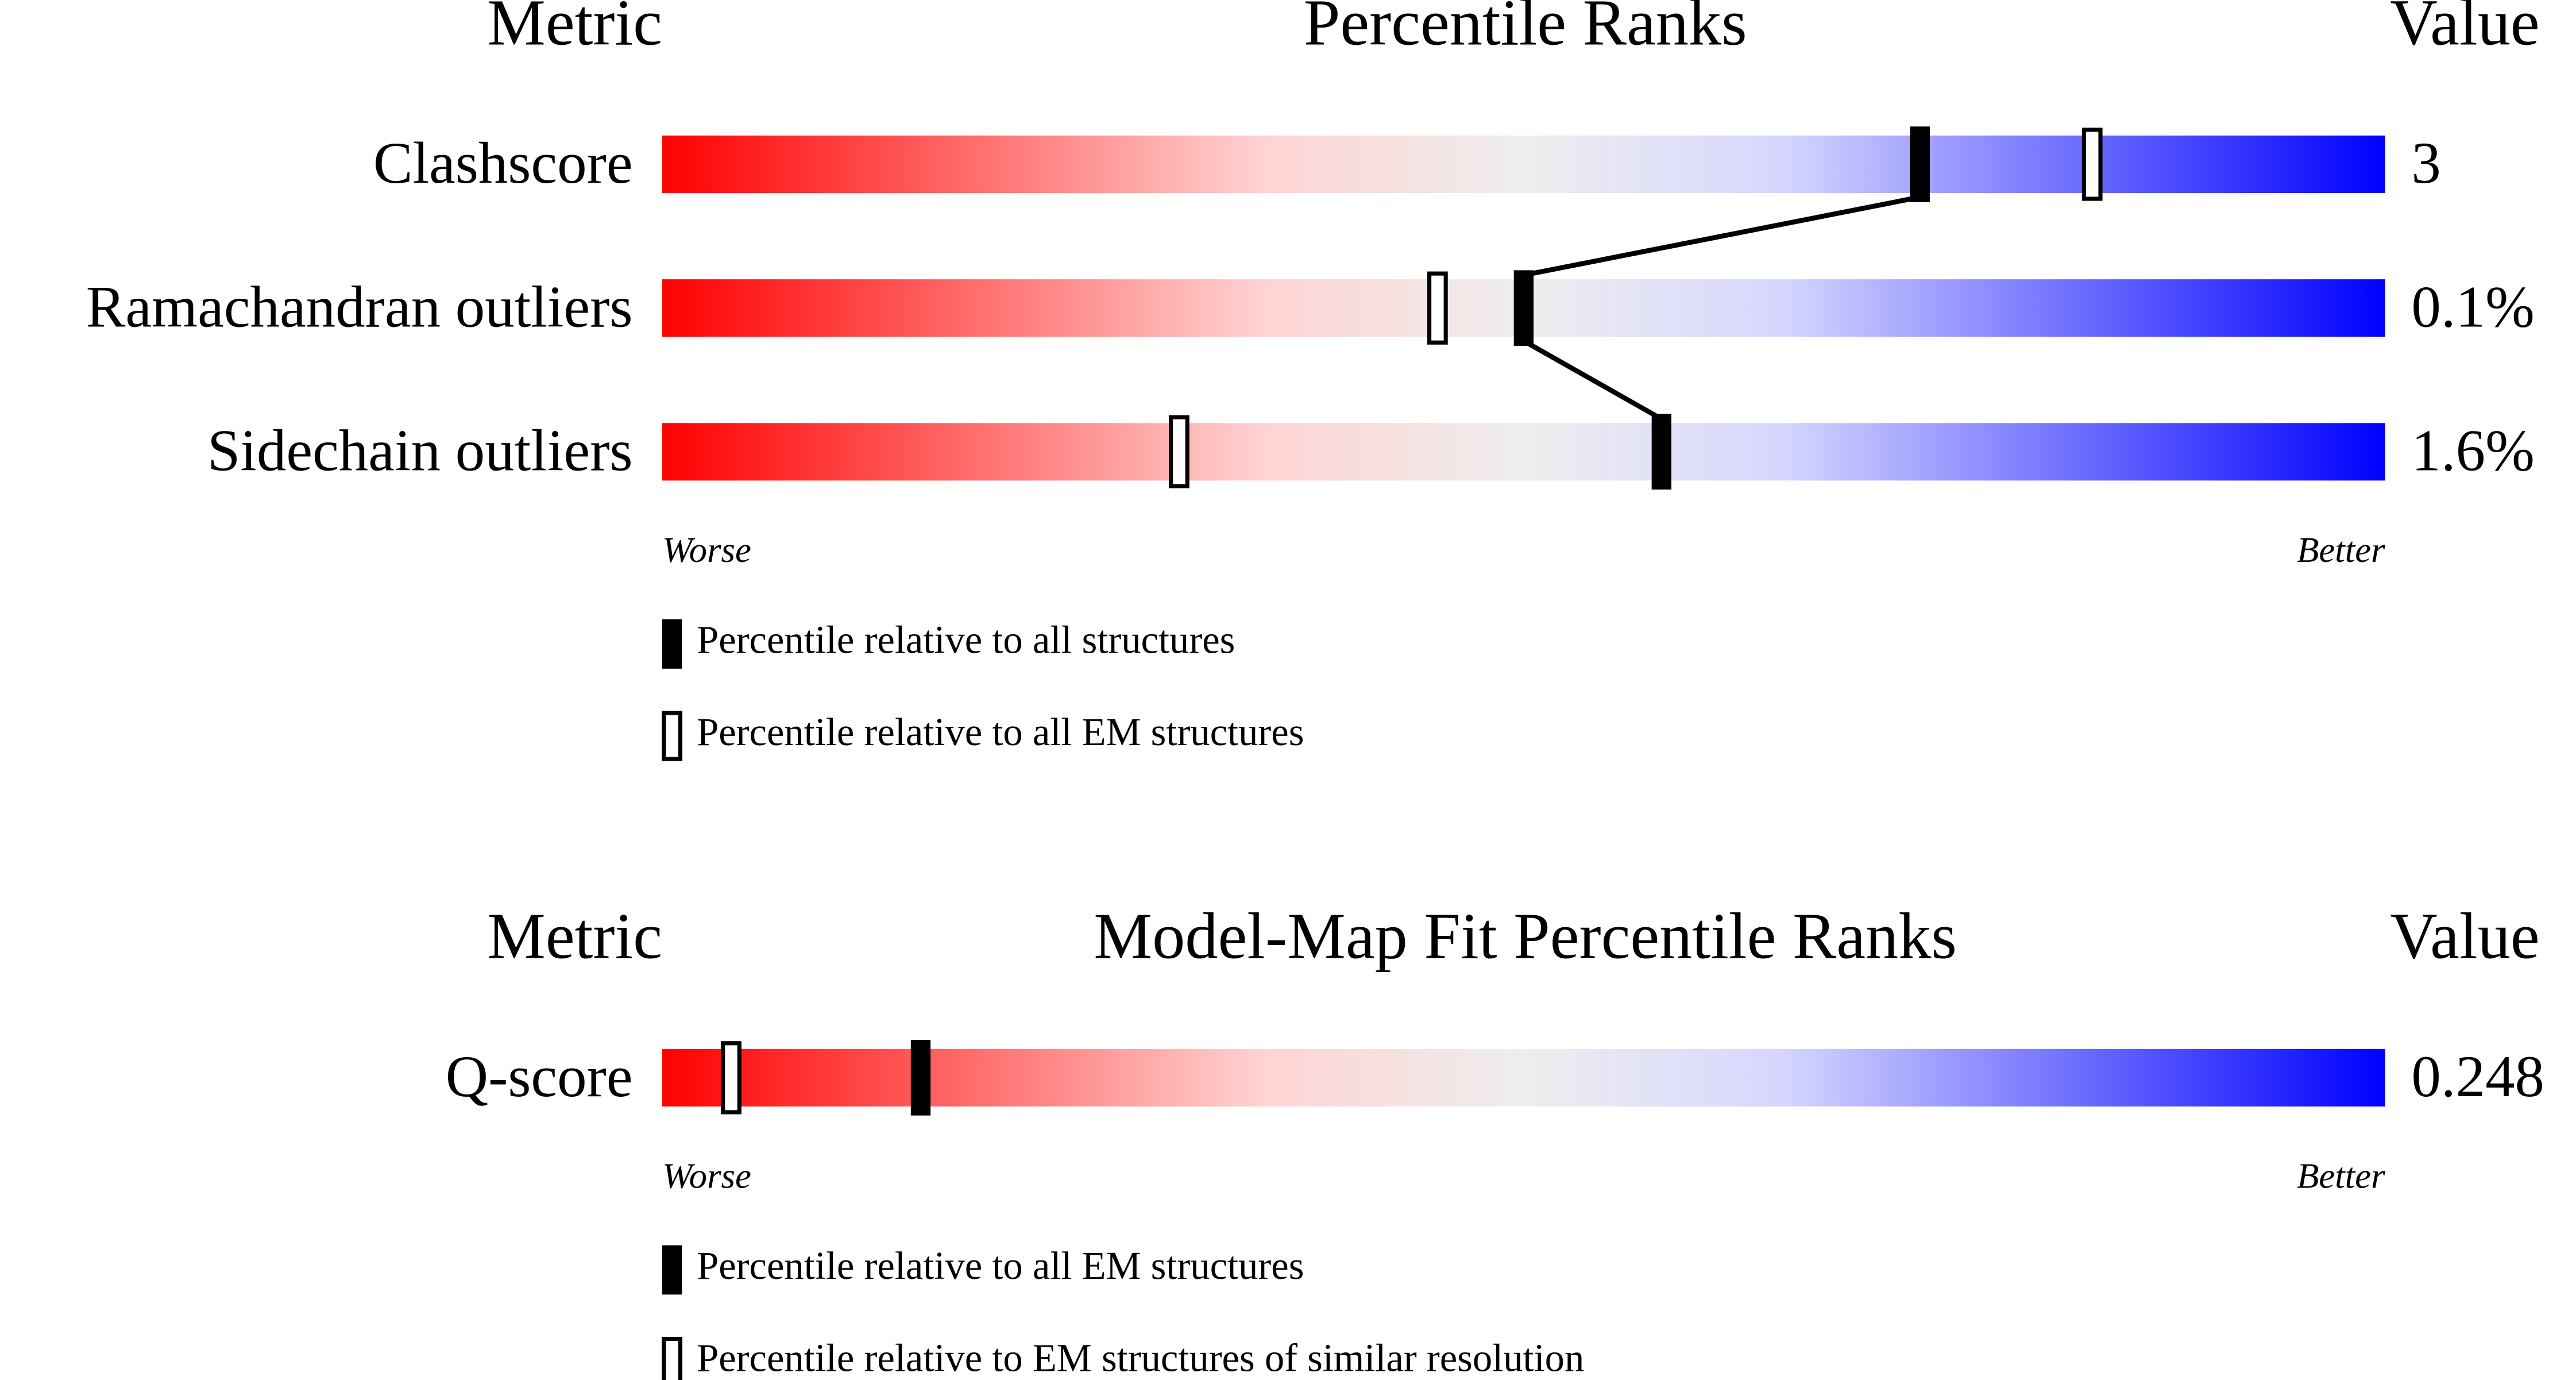  Describe the element at coordinates (1525, 29) in the screenshot. I see `chart-title: Percentile Ranks` at that location.